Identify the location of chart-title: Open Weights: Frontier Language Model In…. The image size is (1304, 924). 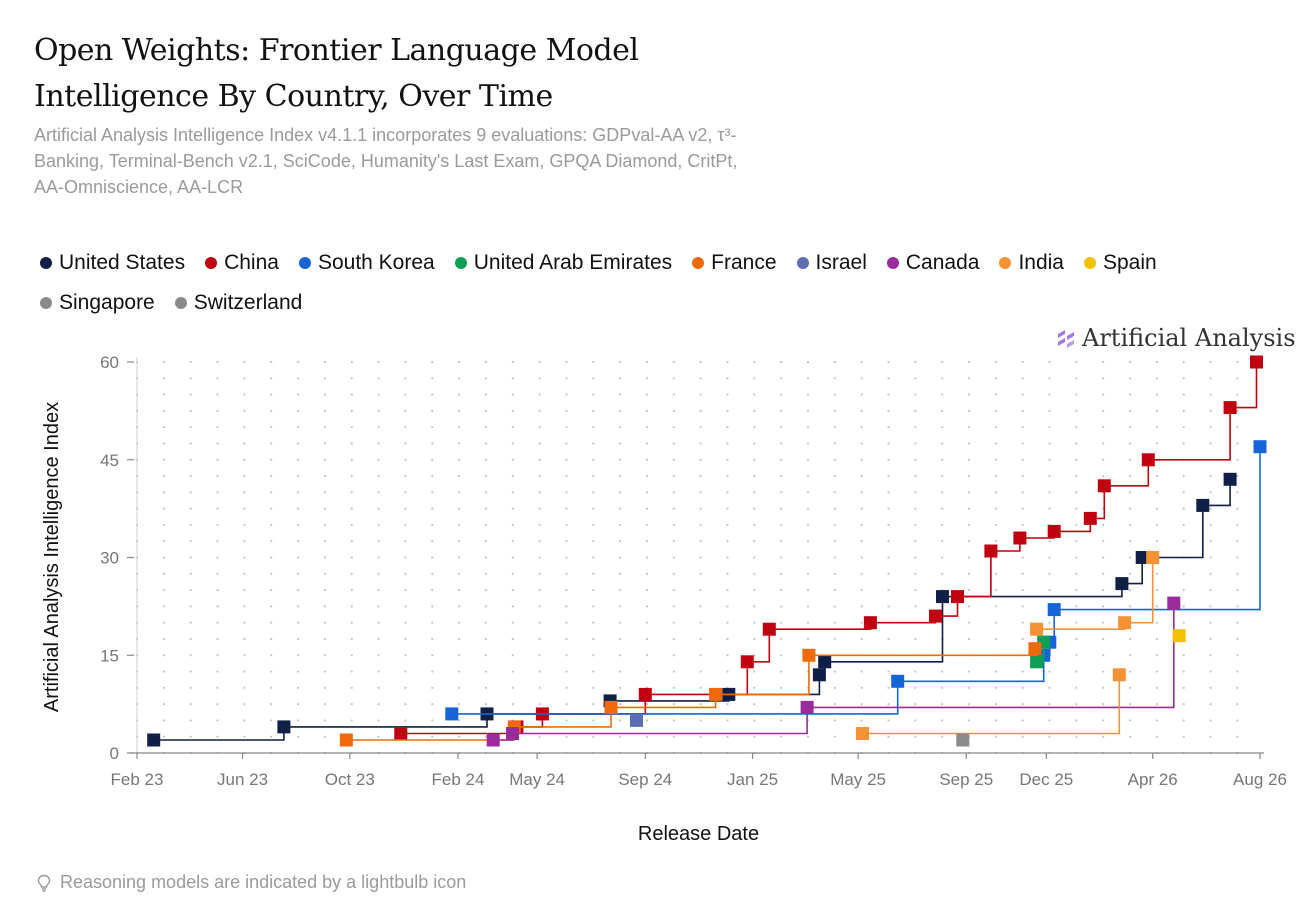
(336, 73).